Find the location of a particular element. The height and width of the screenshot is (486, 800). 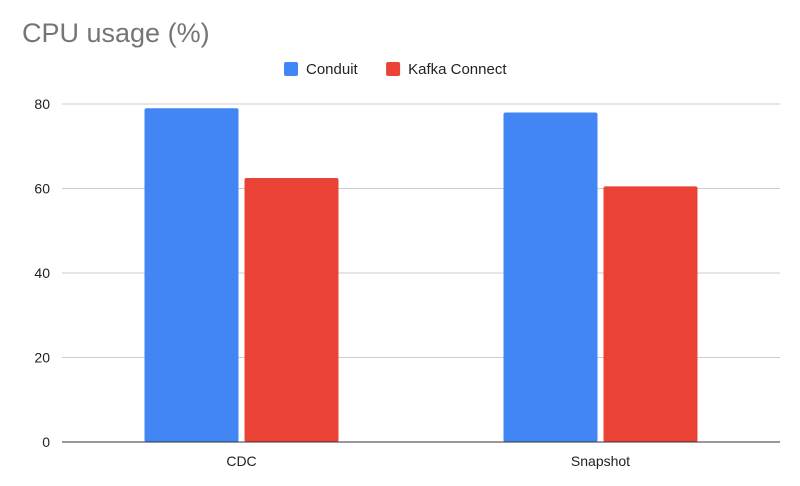

y-tick-label: 60 is located at coordinates (42, 189).